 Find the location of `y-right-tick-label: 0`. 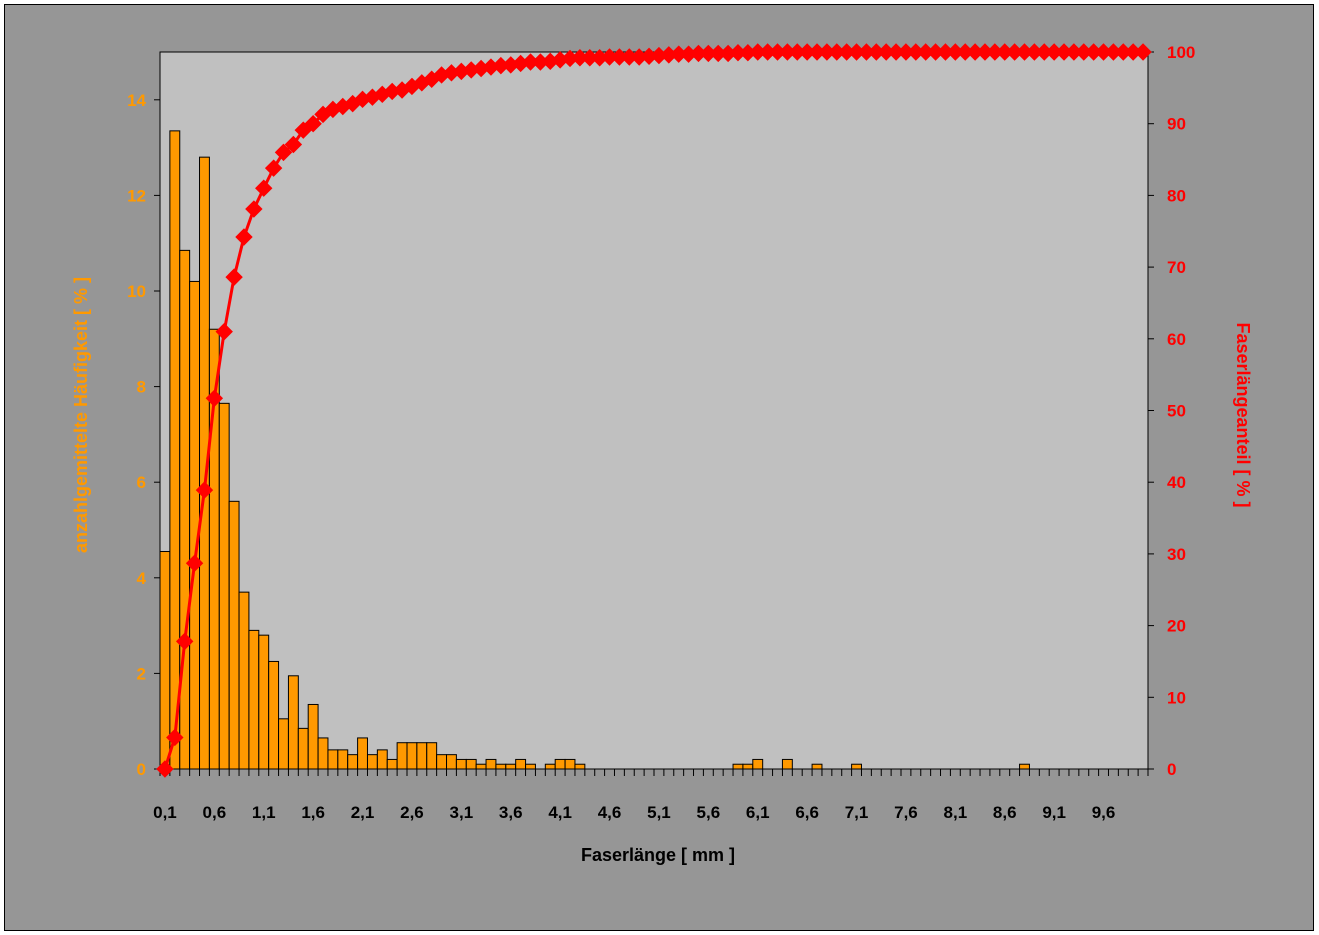

y-right-tick-label: 0 is located at coordinates (1171, 769).